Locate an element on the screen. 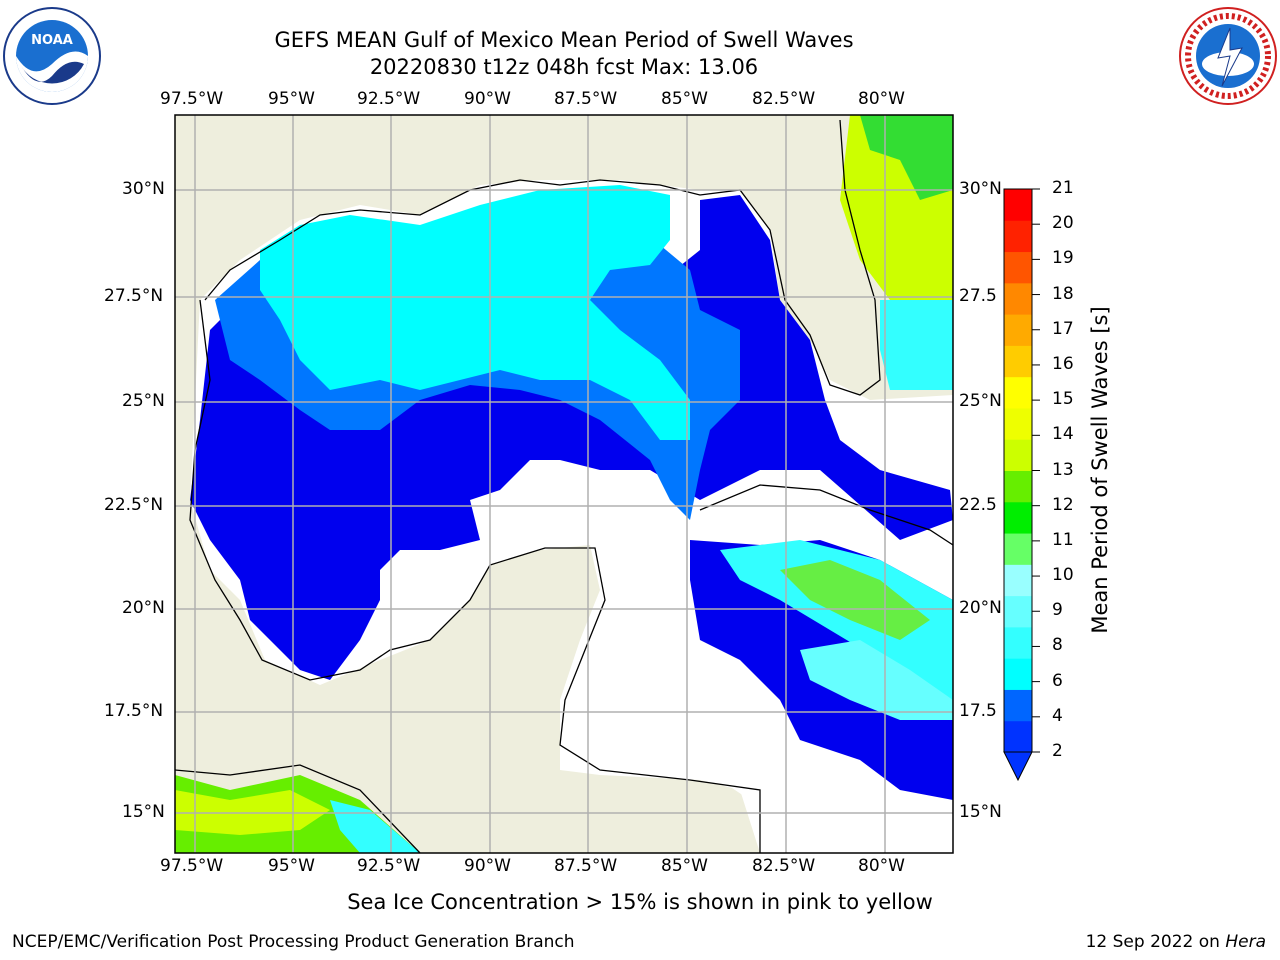 Image resolution: width=1280 pixels, height=960 pixels. lon-label-top: 85°W is located at coordinates (684, 99).